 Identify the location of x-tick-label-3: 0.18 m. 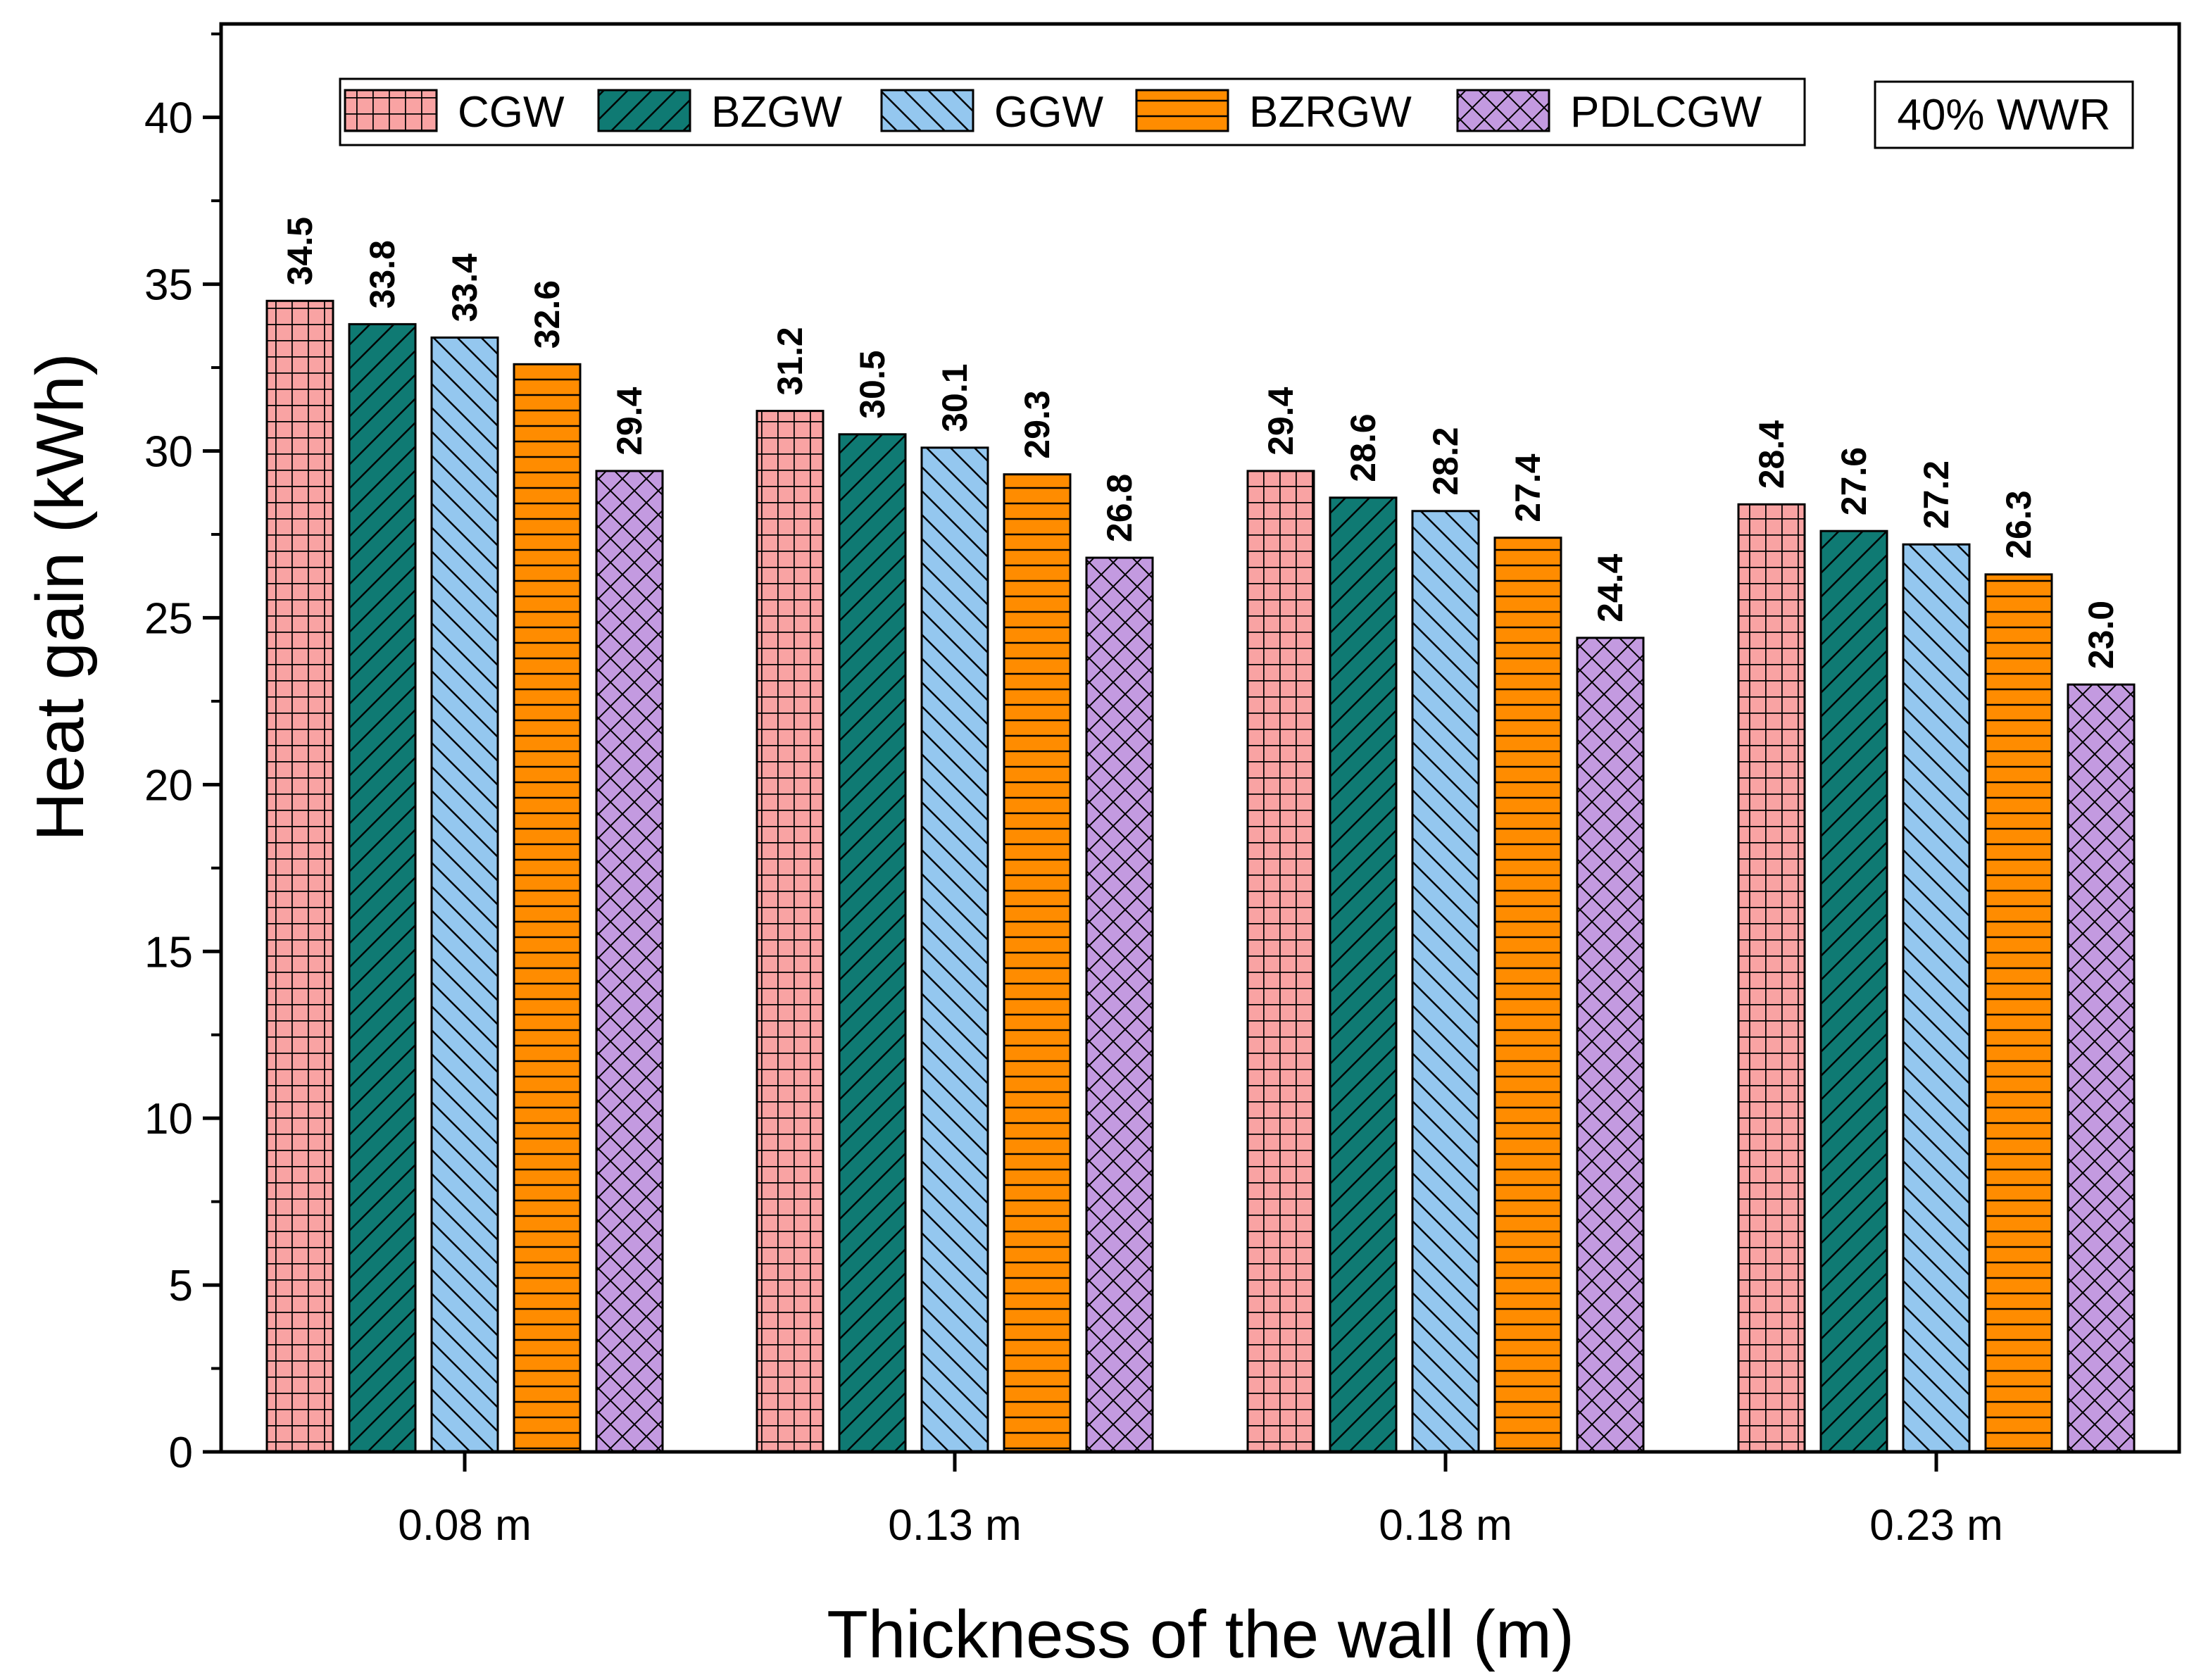
(1446, 1526).